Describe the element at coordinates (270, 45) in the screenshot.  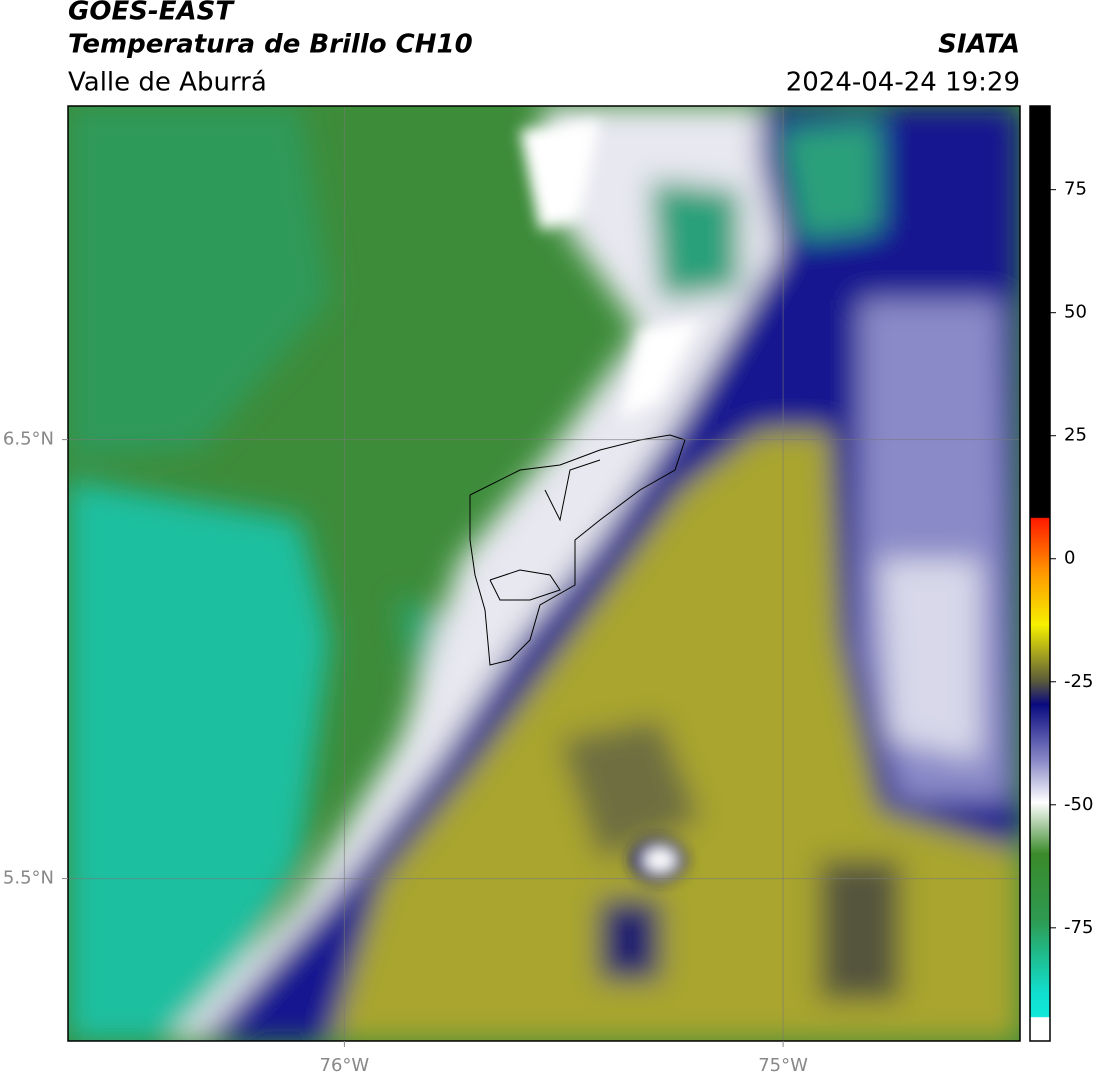
I see `subtitle: Temperatura de Brillo CH10` at that location.